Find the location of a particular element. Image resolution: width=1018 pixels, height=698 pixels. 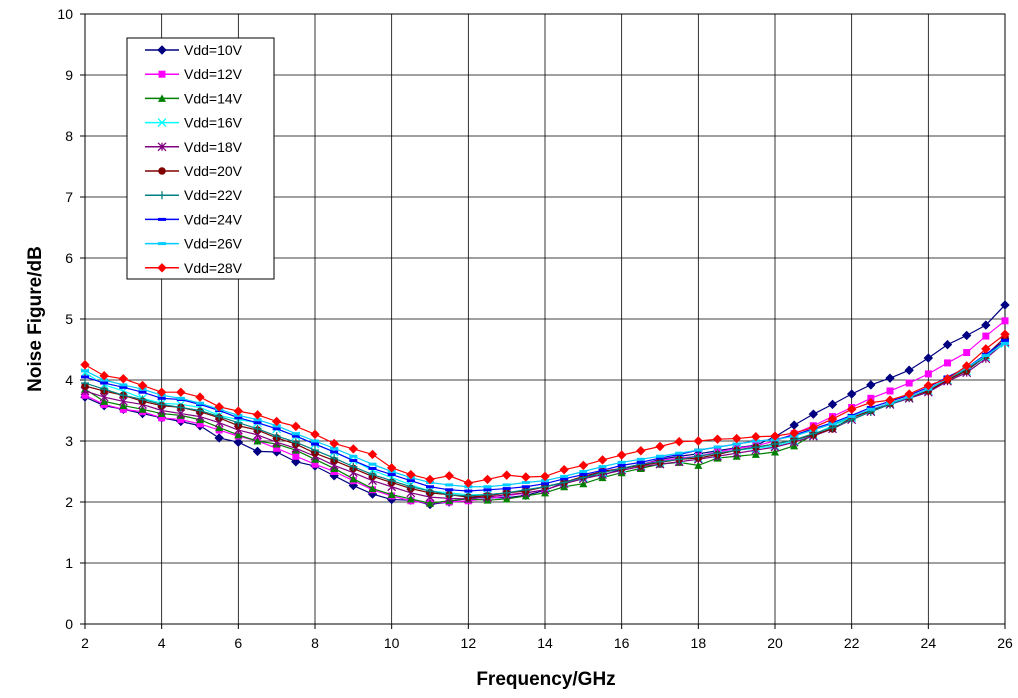

legend-item: Vdd=18V is located at coordinates (194, 147).